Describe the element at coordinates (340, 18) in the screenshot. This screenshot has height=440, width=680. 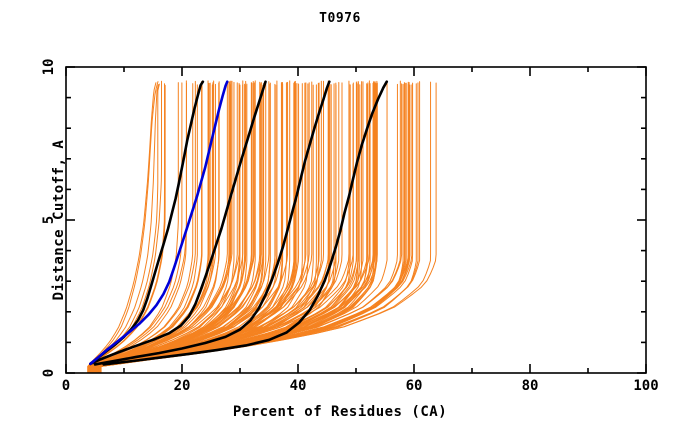
I see `chart-title: T0976` at that location.